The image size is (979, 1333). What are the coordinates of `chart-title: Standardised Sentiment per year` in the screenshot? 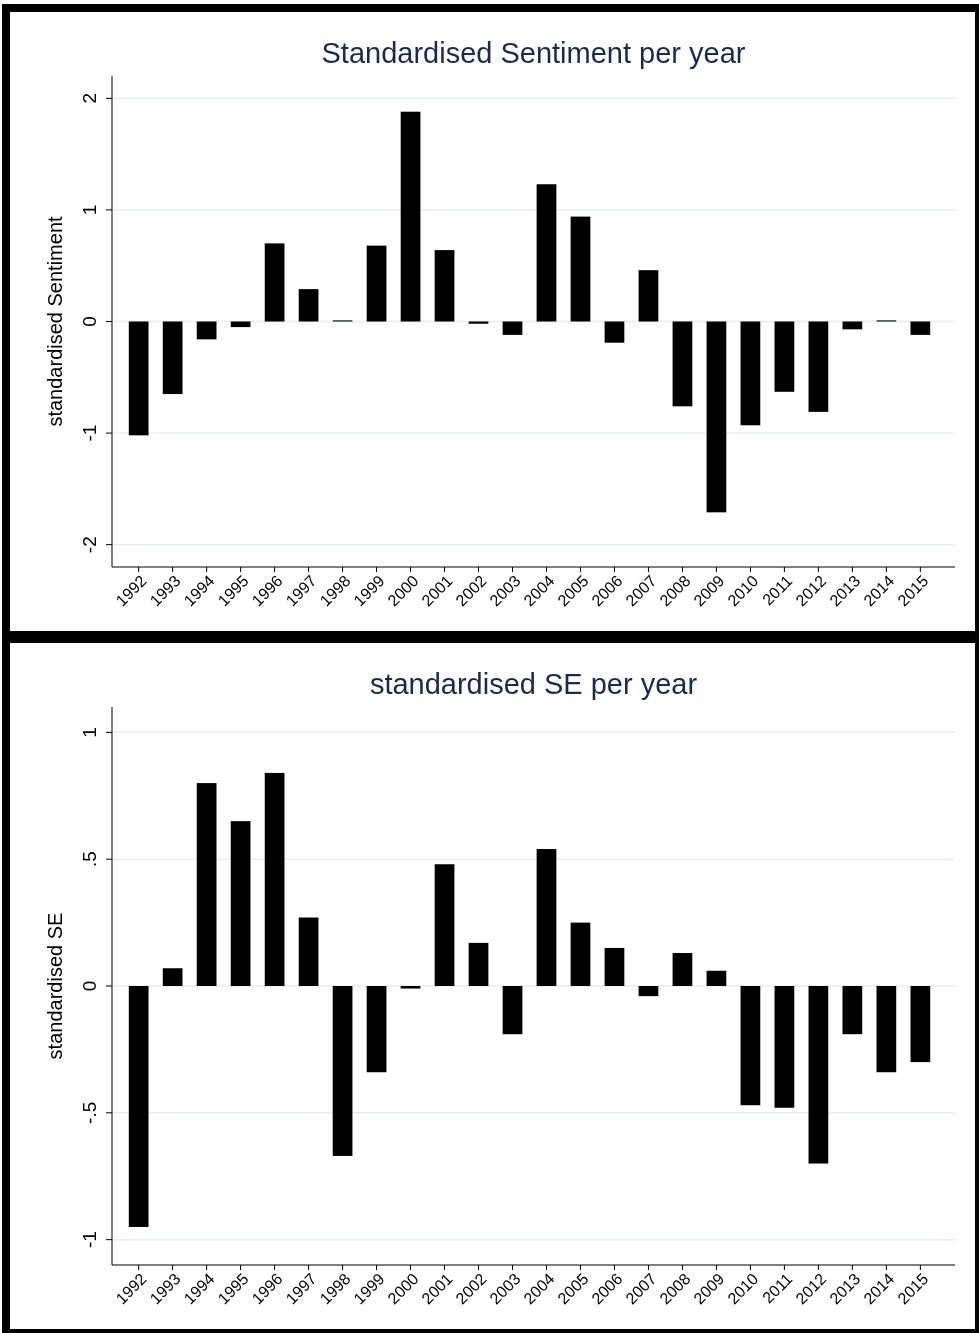 It's located at (533, 53).